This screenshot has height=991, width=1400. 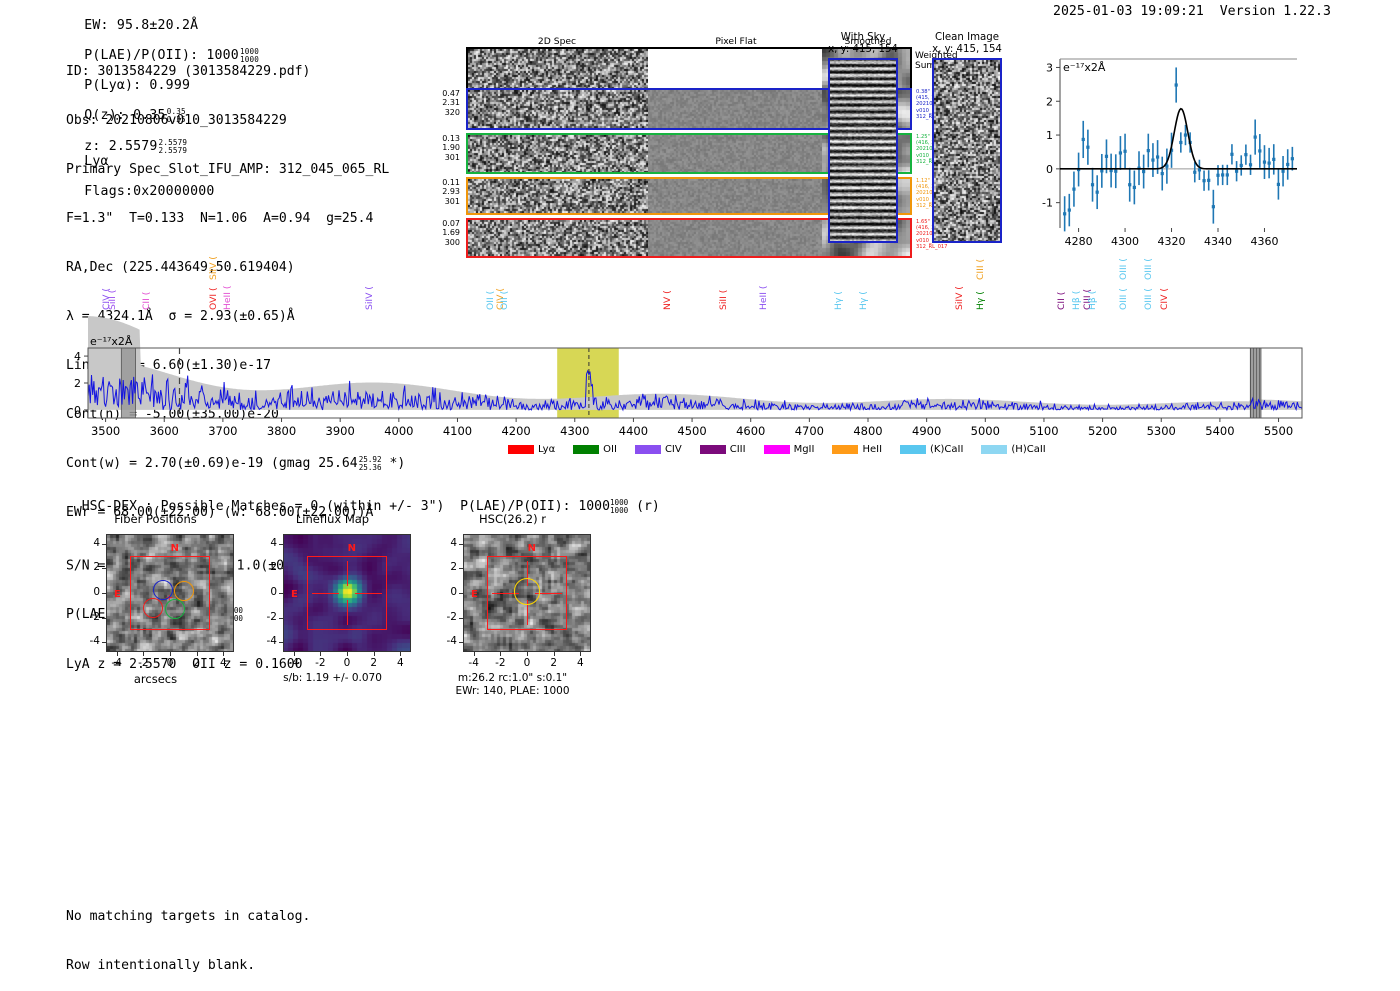 I want to click on bottom-note-line2: Row intentionally blank., so click(x=161, y=966).